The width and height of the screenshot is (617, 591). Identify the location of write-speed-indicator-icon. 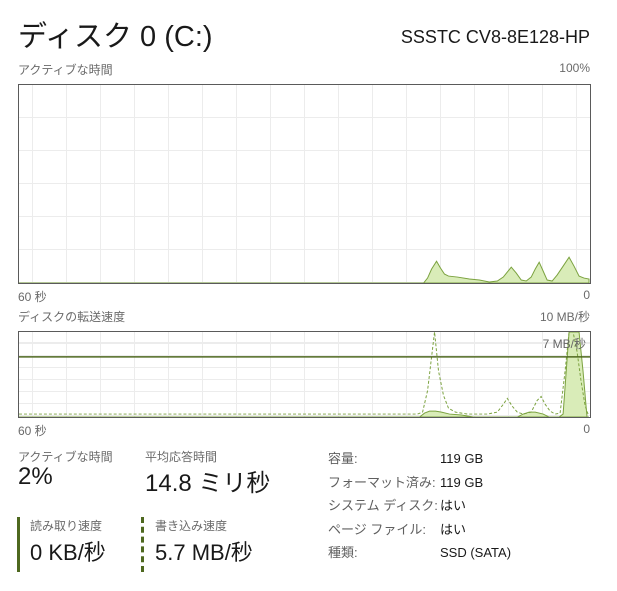
(142, 544).